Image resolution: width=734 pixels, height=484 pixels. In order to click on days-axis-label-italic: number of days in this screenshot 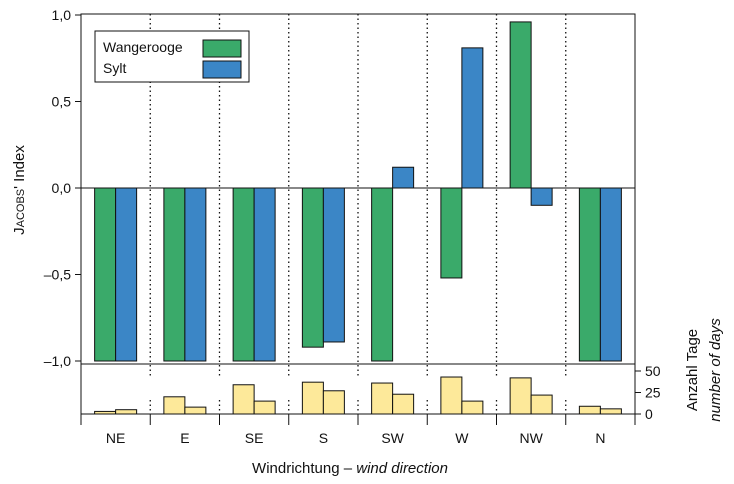, I will do `click(715, 370)`.